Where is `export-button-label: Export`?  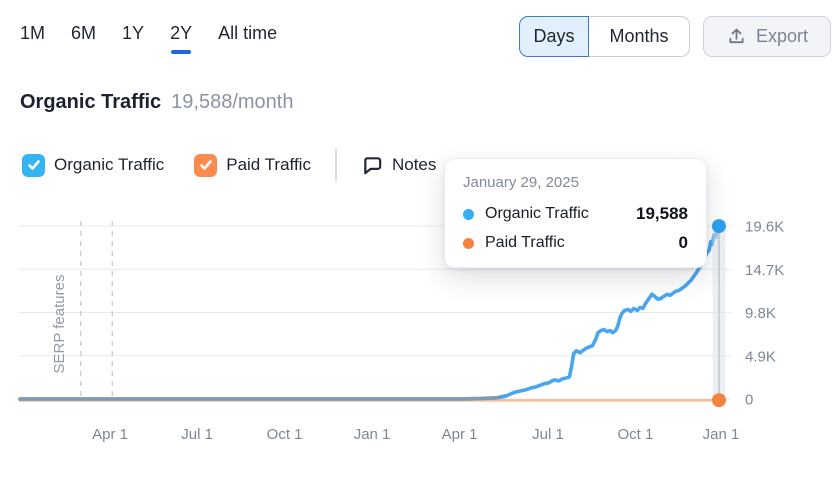 export-button-label: Export is located at coordinates (782, 36).